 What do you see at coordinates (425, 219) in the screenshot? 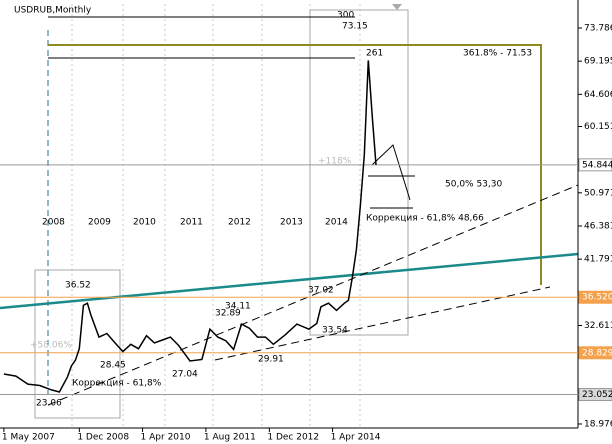
I see `annotation: Коррекция - 61,8% 48,66` at bounding box center [425, 219].